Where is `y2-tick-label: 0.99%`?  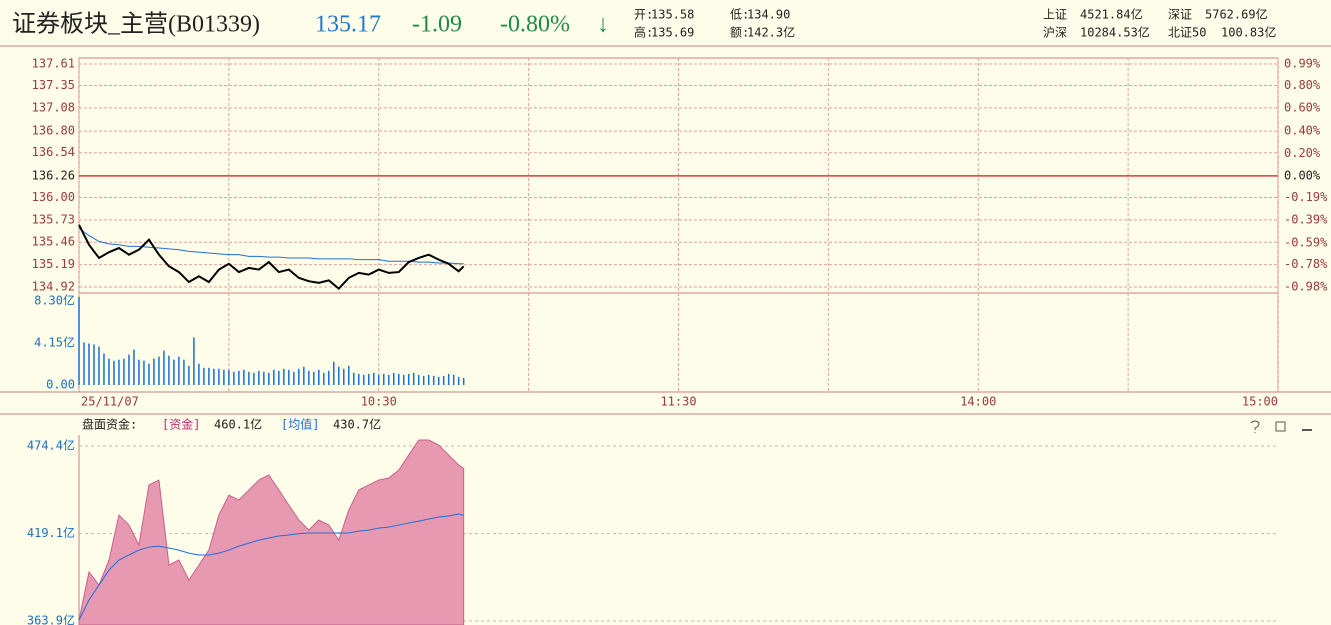 y2-tick-label: 0.99% is located at coordinates (1302, 64).